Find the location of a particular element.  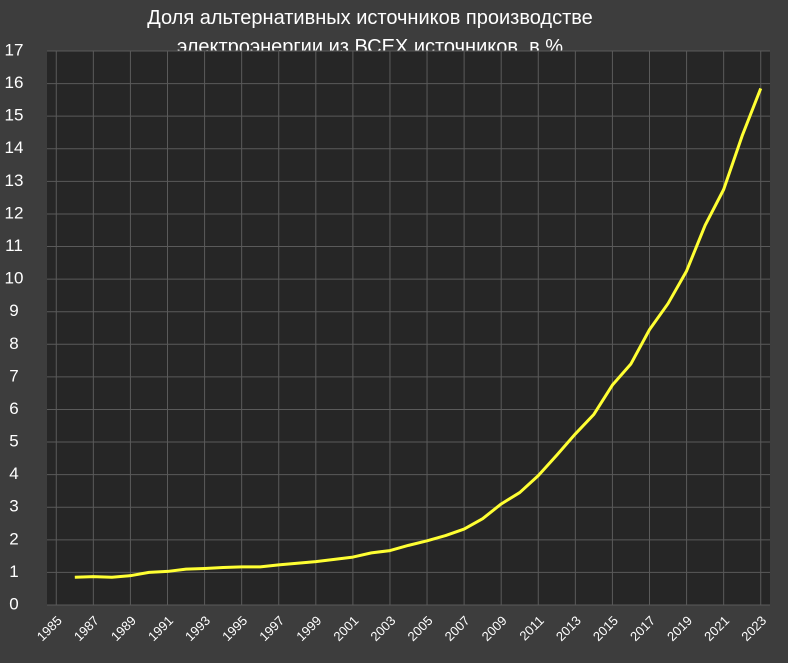

y-tick-label: 11 is located at coordinates (14, 245).